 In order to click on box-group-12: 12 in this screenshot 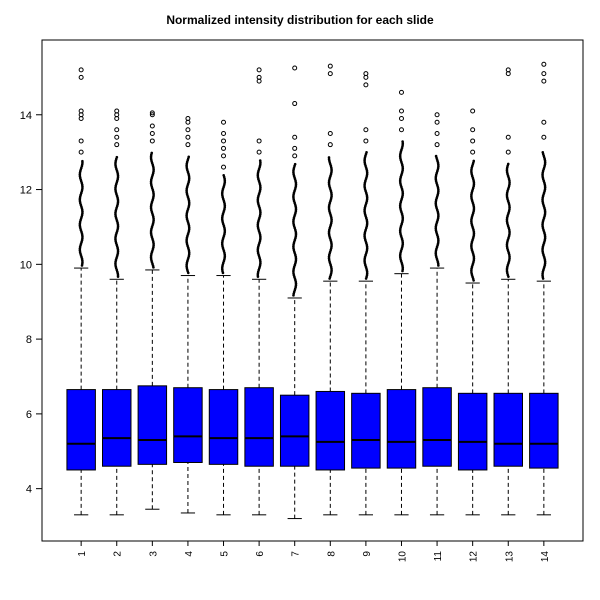, I will do `click(472, 335)`.